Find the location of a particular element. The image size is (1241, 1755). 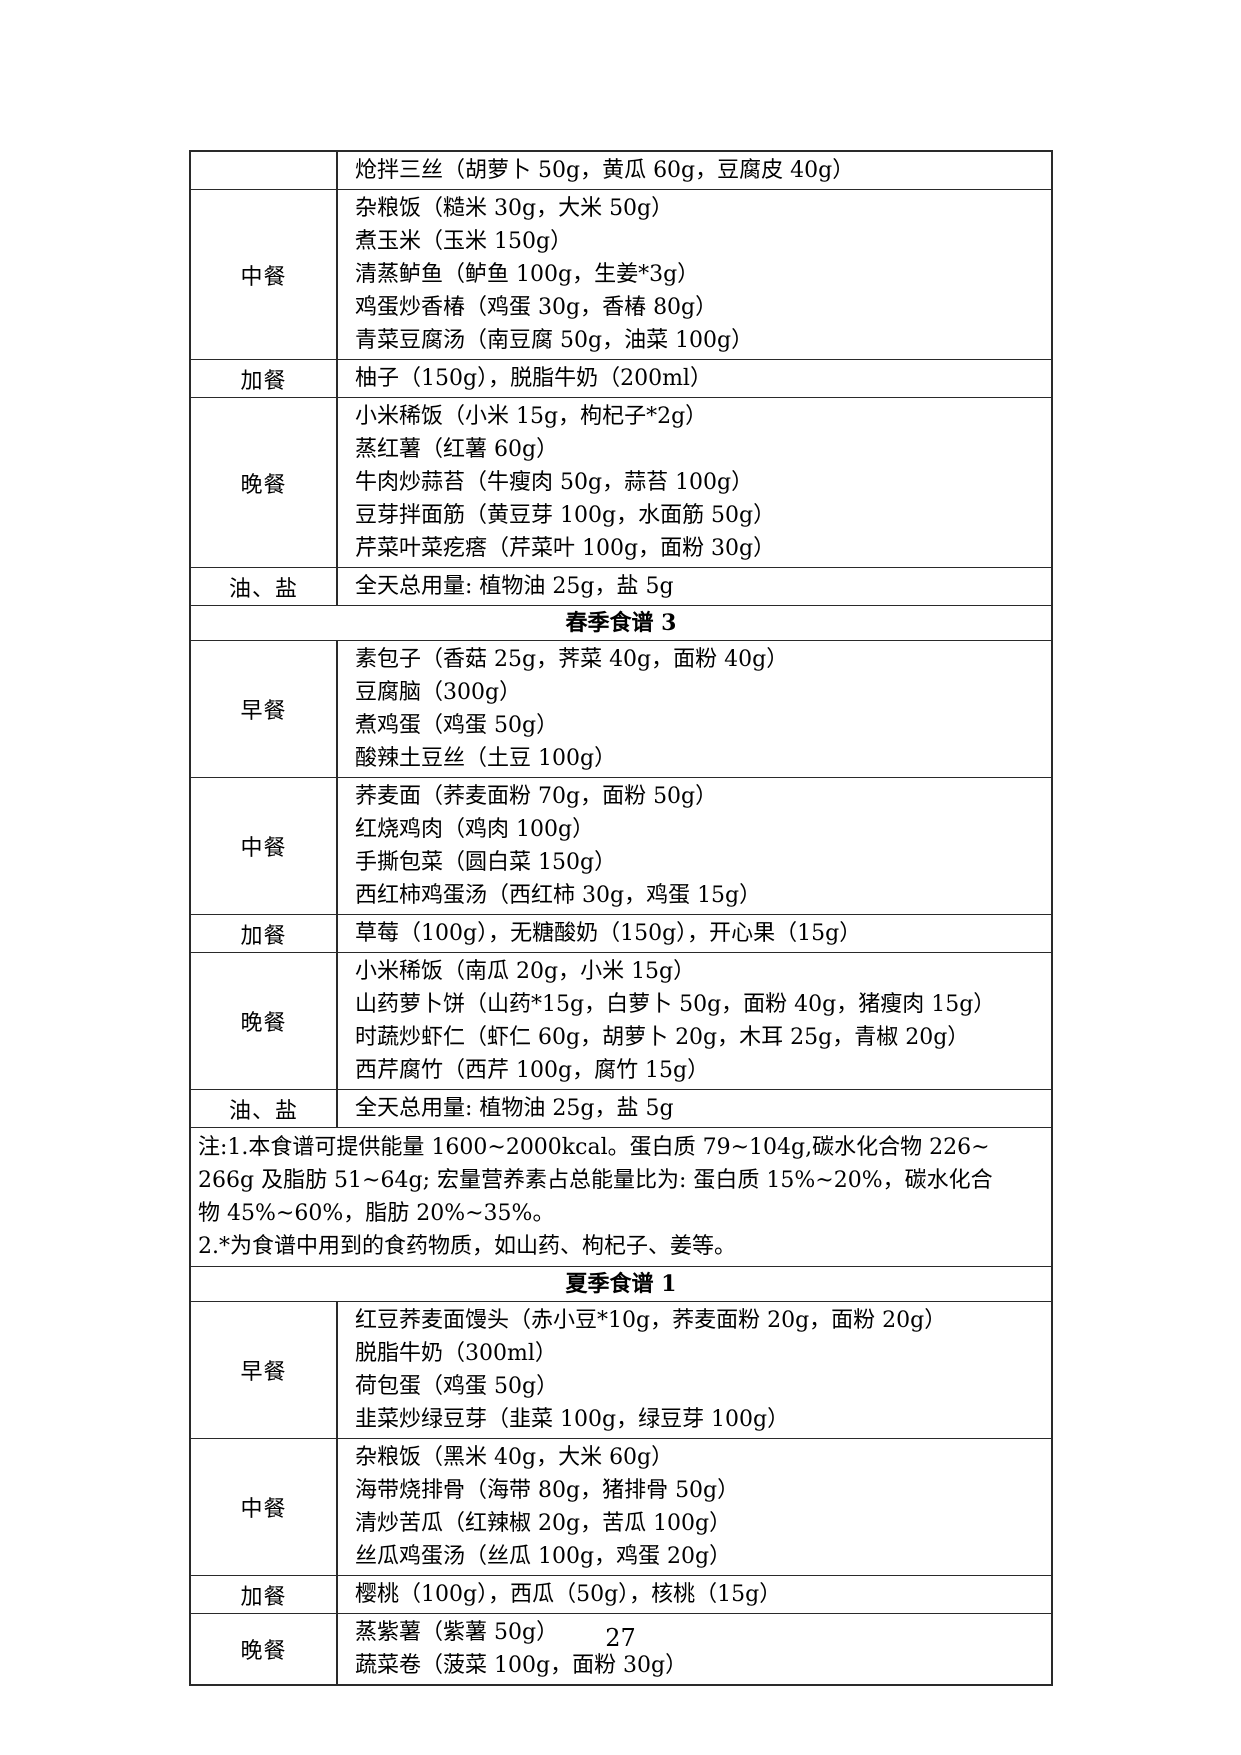

dish-item: 蔬菜卷（菠菜 100g，面粉 30g） is located at coordinates (521, 1665).